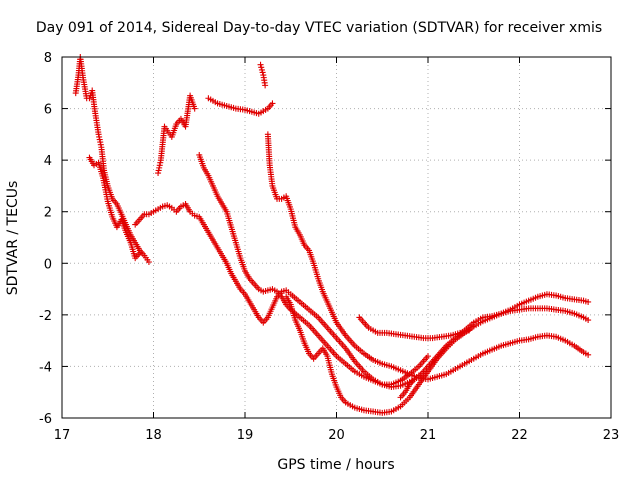  Describe the element at coordinates (48, 213) in the screenshot. I see `y-tick-label: 2` at that location.